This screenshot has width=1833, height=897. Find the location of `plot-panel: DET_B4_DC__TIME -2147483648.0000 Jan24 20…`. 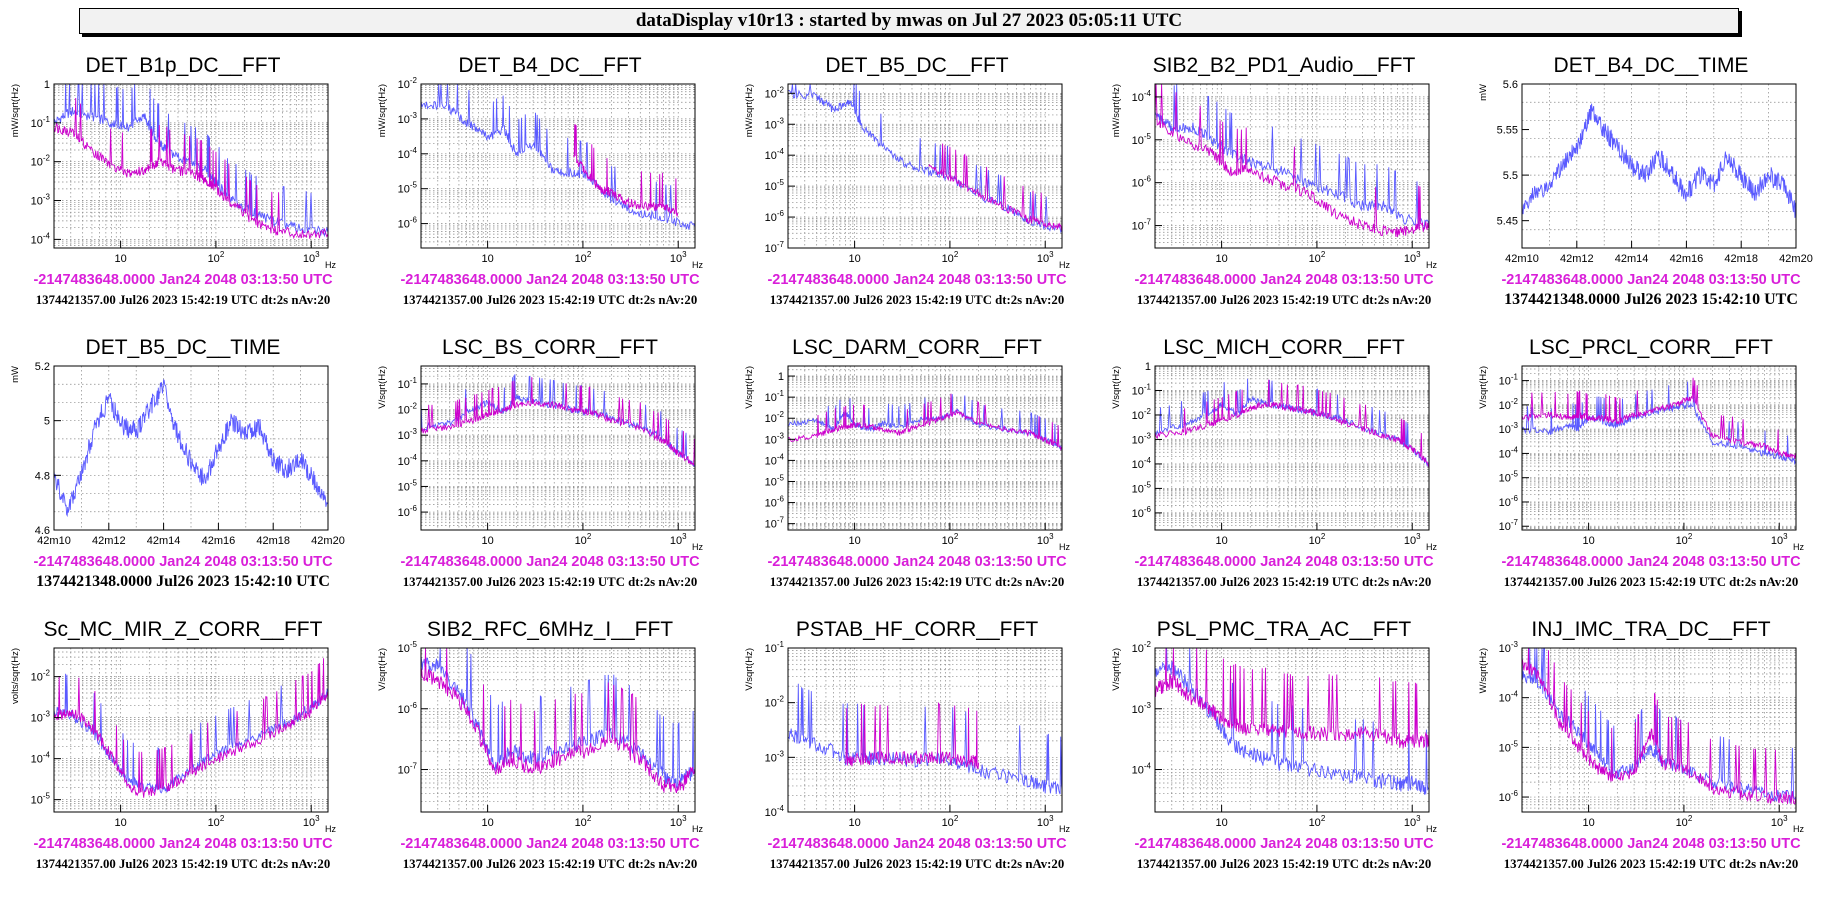

plot-panel: DET_B4_DC__TIME -2147483648.0000 Jan24 20… is located at coordinates (1650, 189).